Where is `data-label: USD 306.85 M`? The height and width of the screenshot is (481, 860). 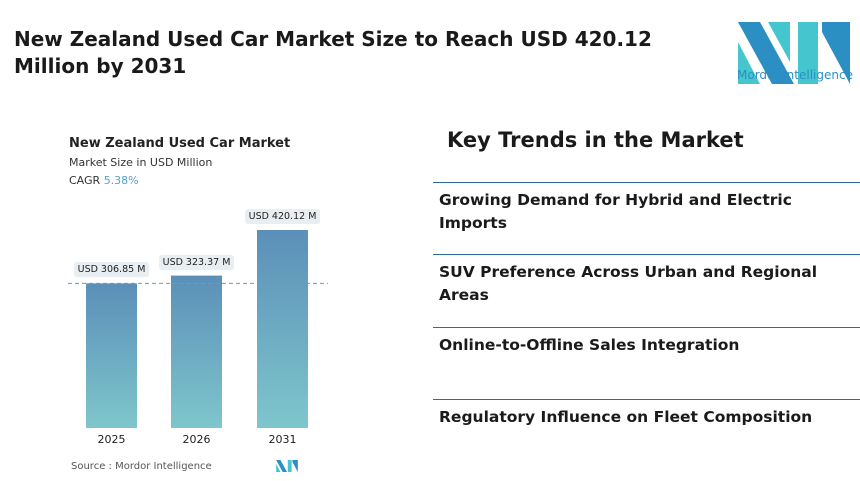
data-label: USD 306.85 M is located at coordinates (111, 270).